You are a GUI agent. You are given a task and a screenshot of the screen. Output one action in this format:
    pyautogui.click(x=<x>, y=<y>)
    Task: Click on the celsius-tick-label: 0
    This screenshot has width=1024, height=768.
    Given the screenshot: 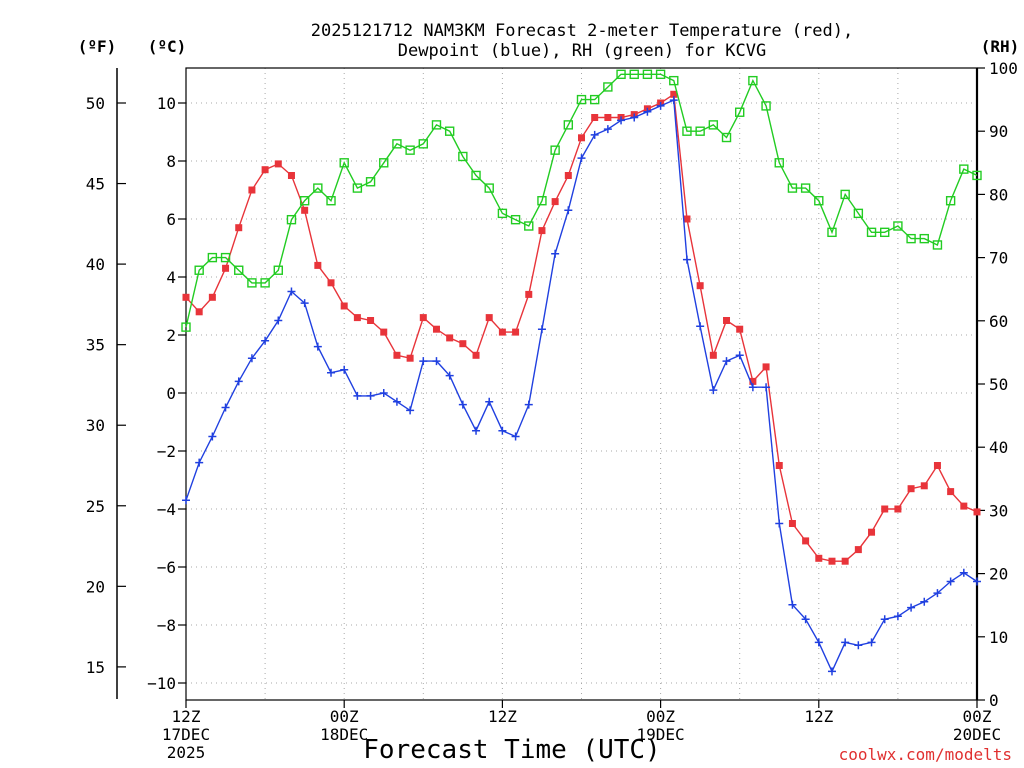 What is the action you would take?
    pyautogui.click(x=171, y=393)
    